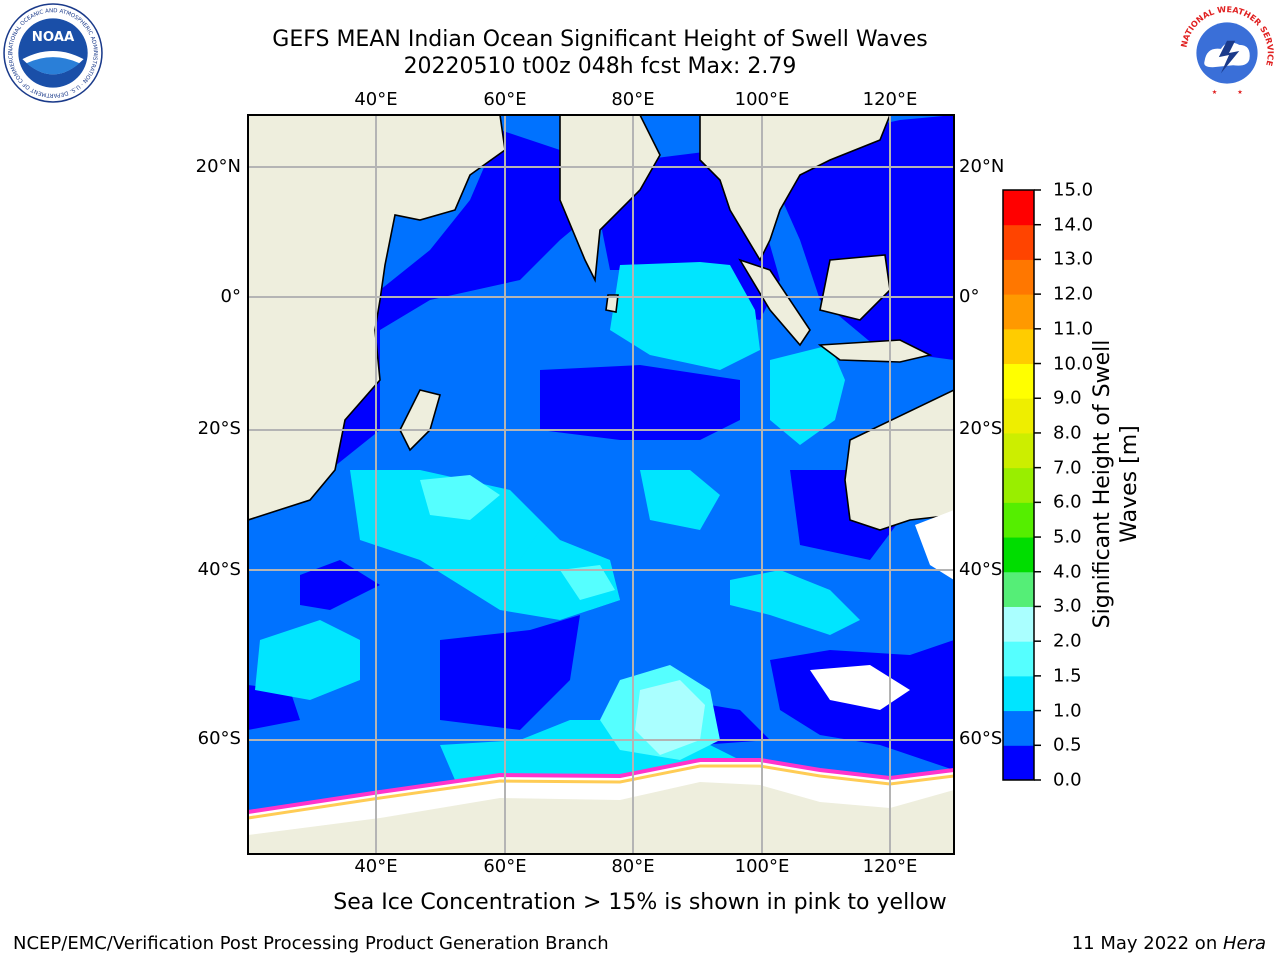  What do you see at coordinates (230, 296) in the screenshot?
I see `lat-tick-left: 0°` at bounding box center [230, 296].